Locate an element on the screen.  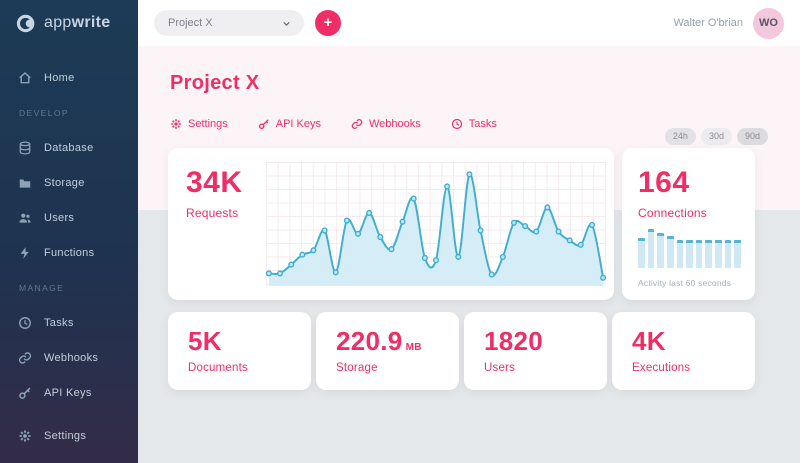
requests-value: 34K is located at coordinates (214, 182).